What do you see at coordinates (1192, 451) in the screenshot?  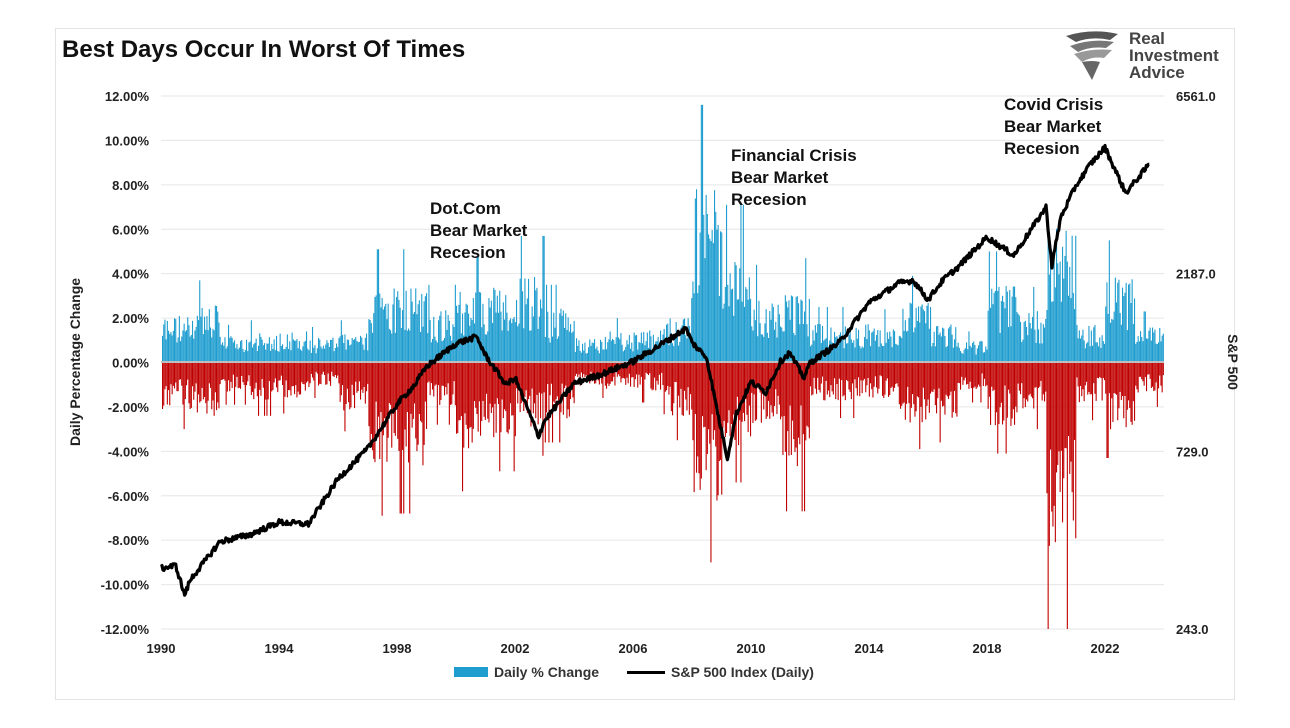 I see `y2-tick-label: 729.0` at bounding box center [1192, 451].